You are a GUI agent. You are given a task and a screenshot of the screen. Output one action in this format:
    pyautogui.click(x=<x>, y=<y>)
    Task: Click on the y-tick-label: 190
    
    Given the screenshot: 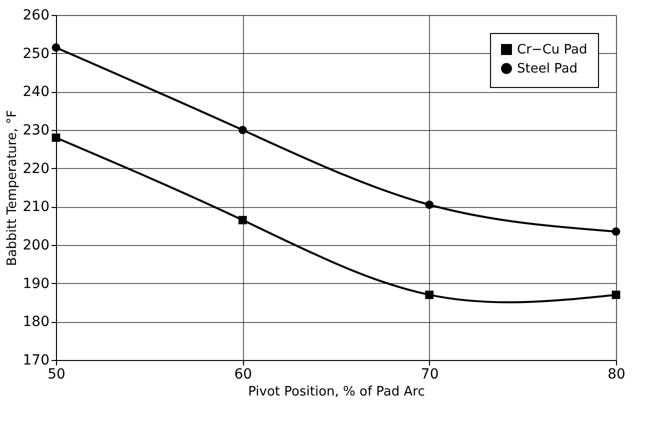 What is the action you would take?
    pyautogui.click(x=36, y=284)
    